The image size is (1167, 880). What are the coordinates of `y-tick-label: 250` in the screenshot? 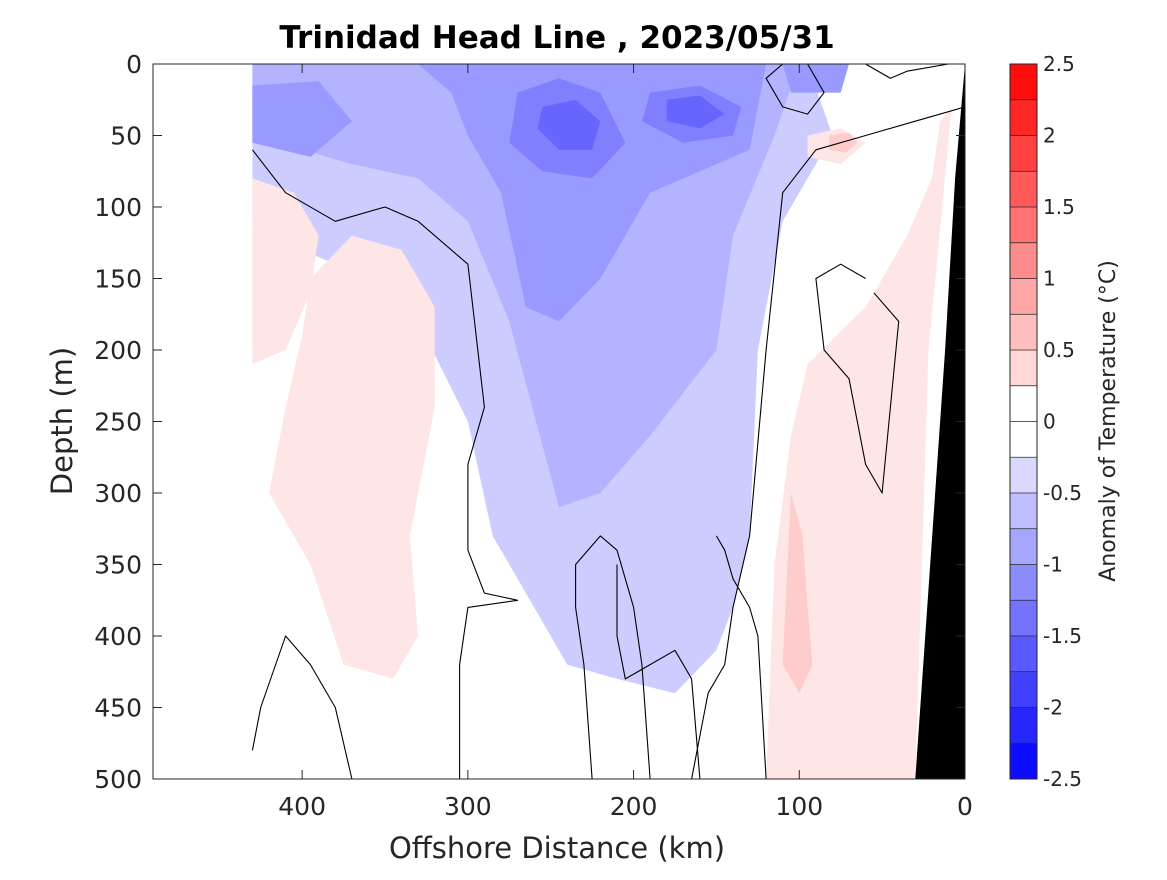 It's located at (118, 422).